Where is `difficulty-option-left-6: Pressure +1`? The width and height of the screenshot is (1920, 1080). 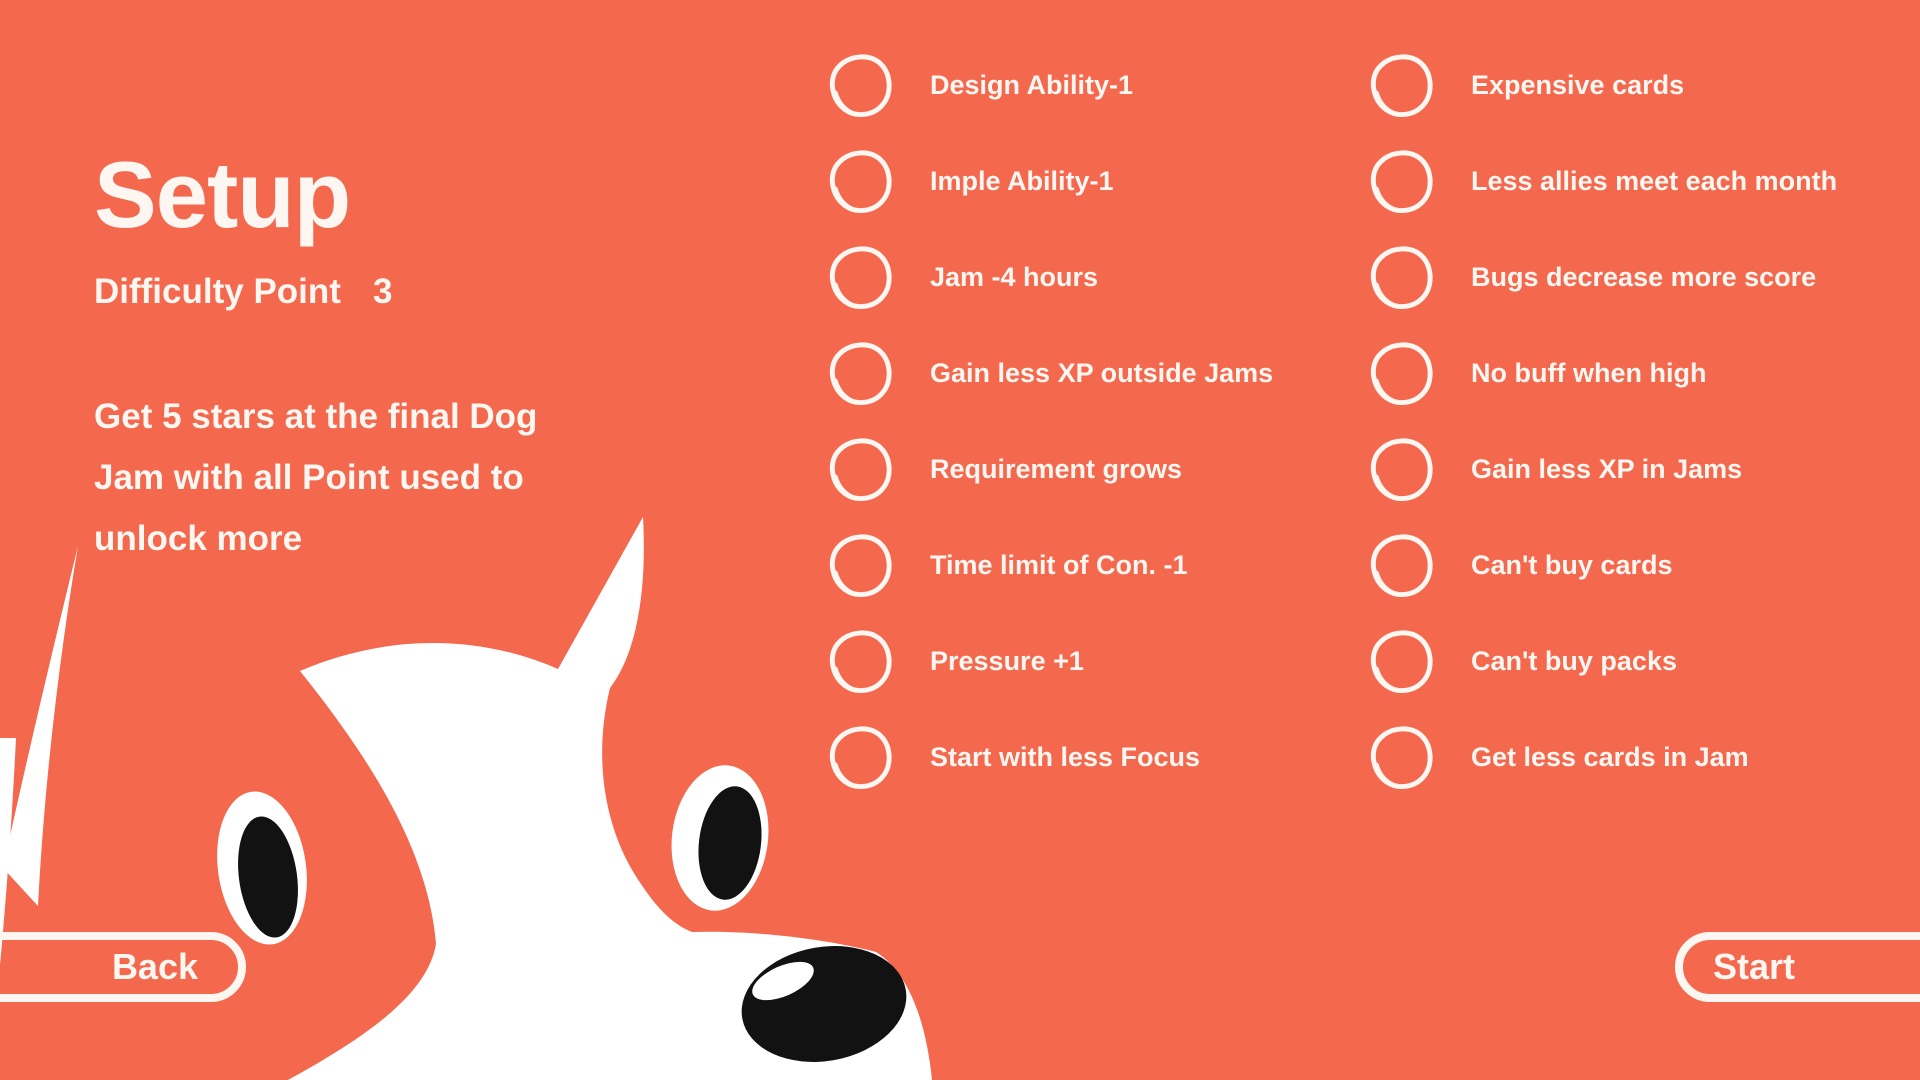 difficulty-option-left-6: Pressure +1 is located at coordinates (1050, 661).